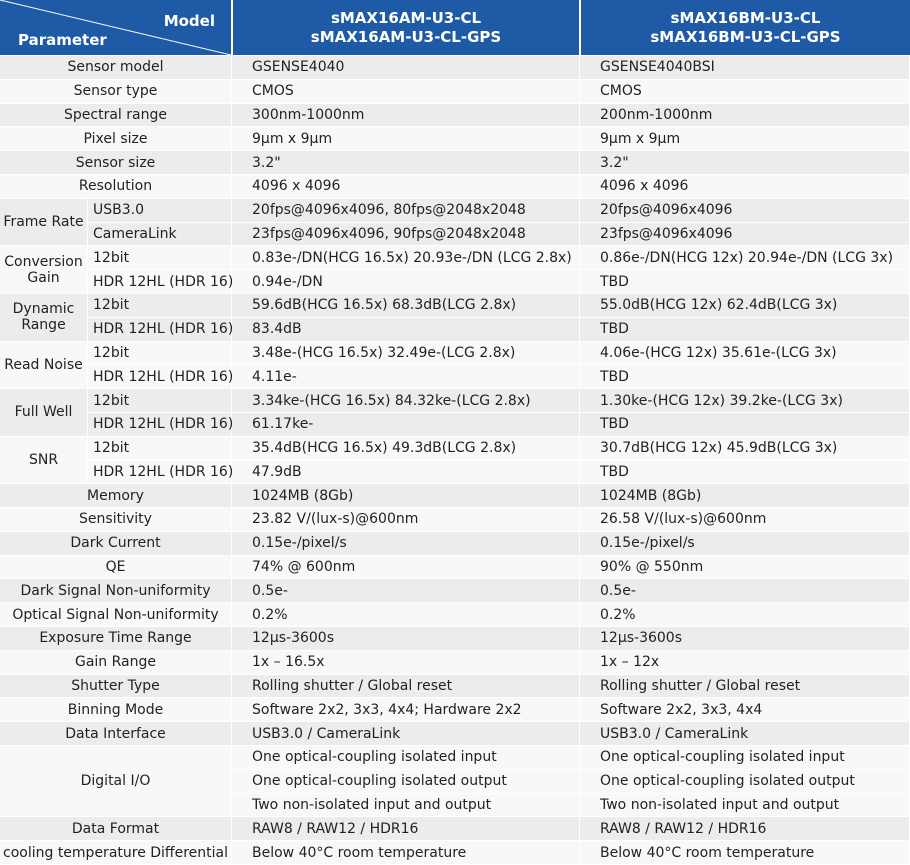 The width and height of the screenshot is (910, 865). I want to click on diagonal, so click(115, 27).